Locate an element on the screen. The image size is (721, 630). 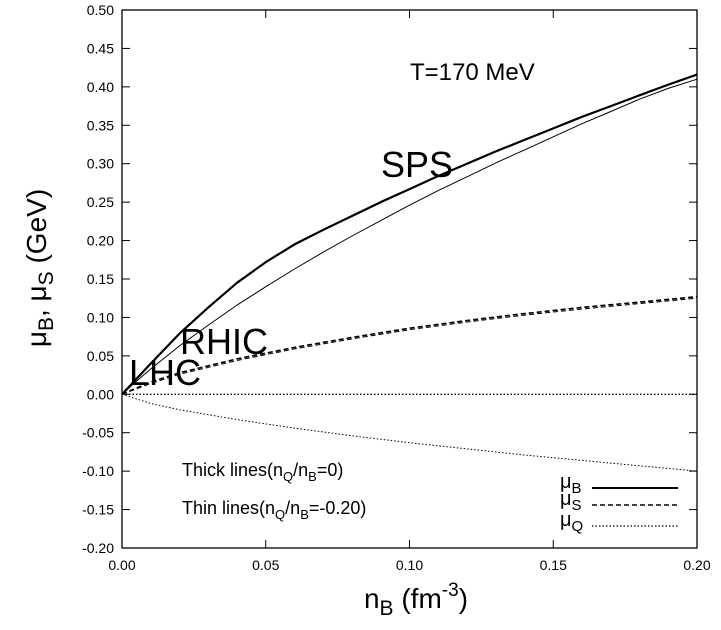
y-tick-label: 0.05 is located at coordinates (100, 356).